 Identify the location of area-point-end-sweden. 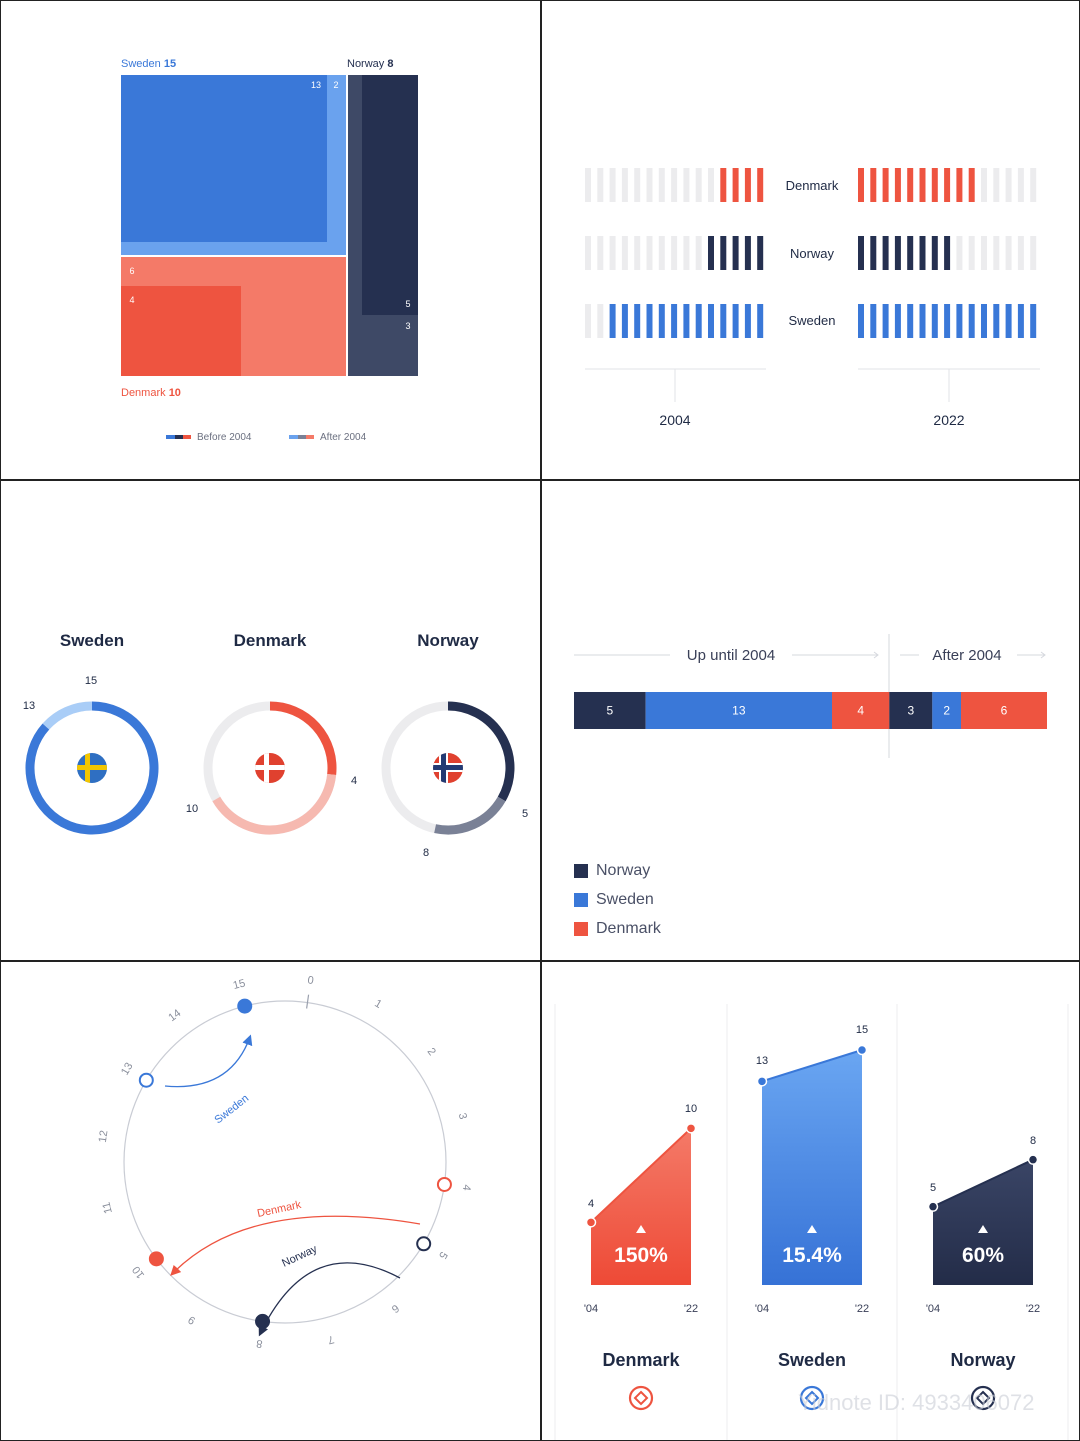
(862, 1050).